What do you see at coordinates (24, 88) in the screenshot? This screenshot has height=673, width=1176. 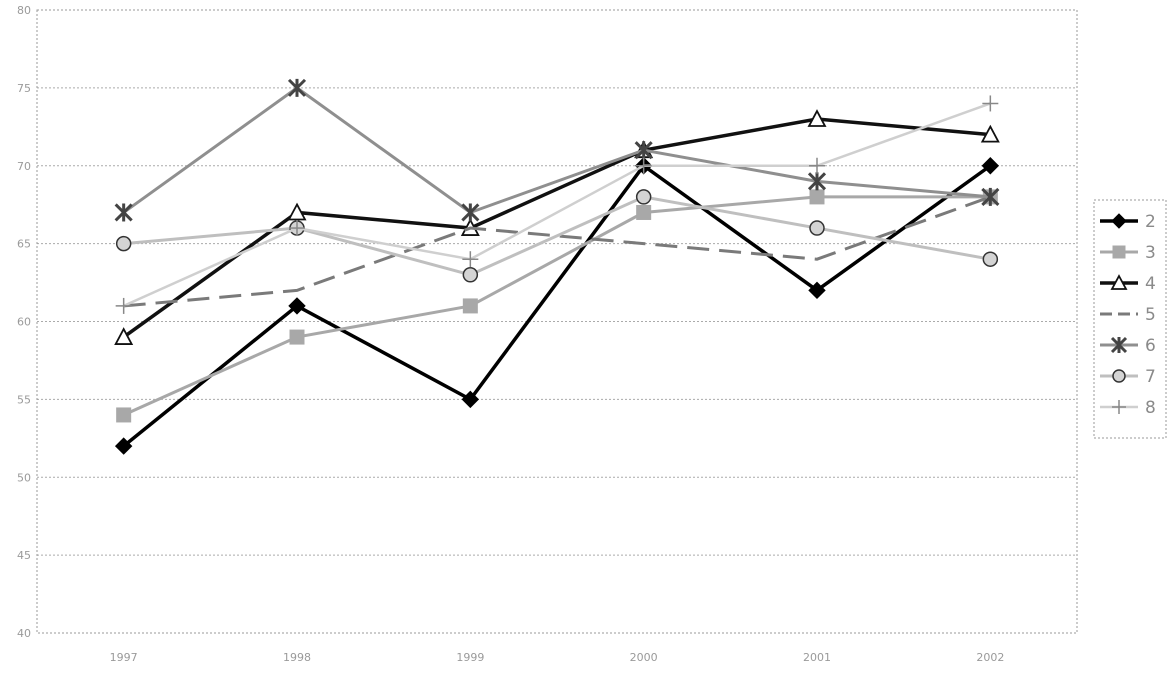 I see `y-tick-label: 75` at bounding box center [24, 88].